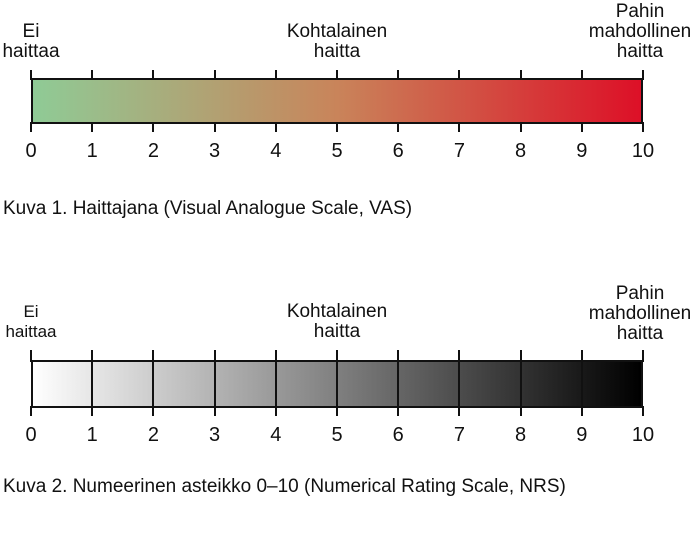 This screenshot has height=536, width=700. Describe the element at coordinates (31, 151) in the screenshot. I see `vas-tick-label-0: 0` at that location.